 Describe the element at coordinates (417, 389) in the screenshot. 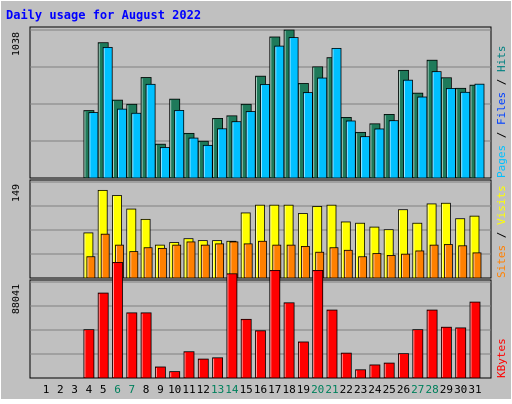

I see `x-tick-label-day-27: 27` at that location.